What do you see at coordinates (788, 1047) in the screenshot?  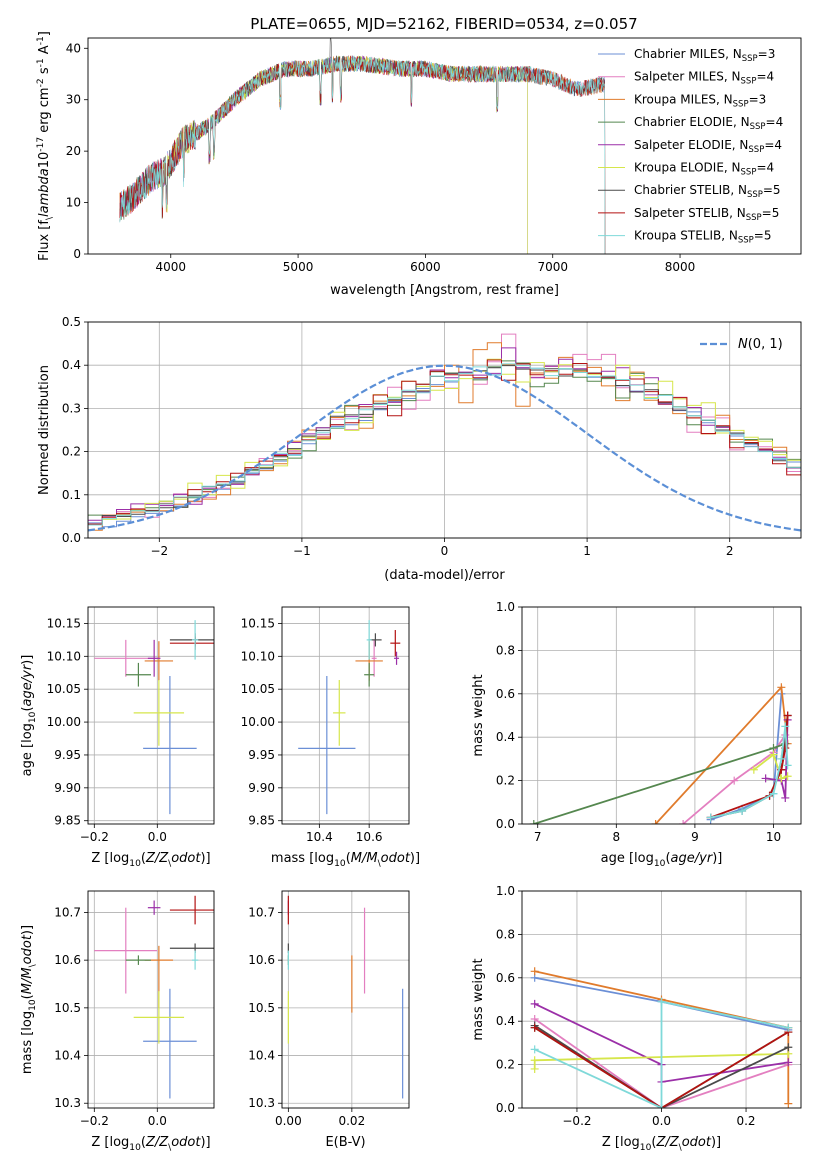 I see `weight-marker-chabrier-stelib` at bounding box center [788, 1047].